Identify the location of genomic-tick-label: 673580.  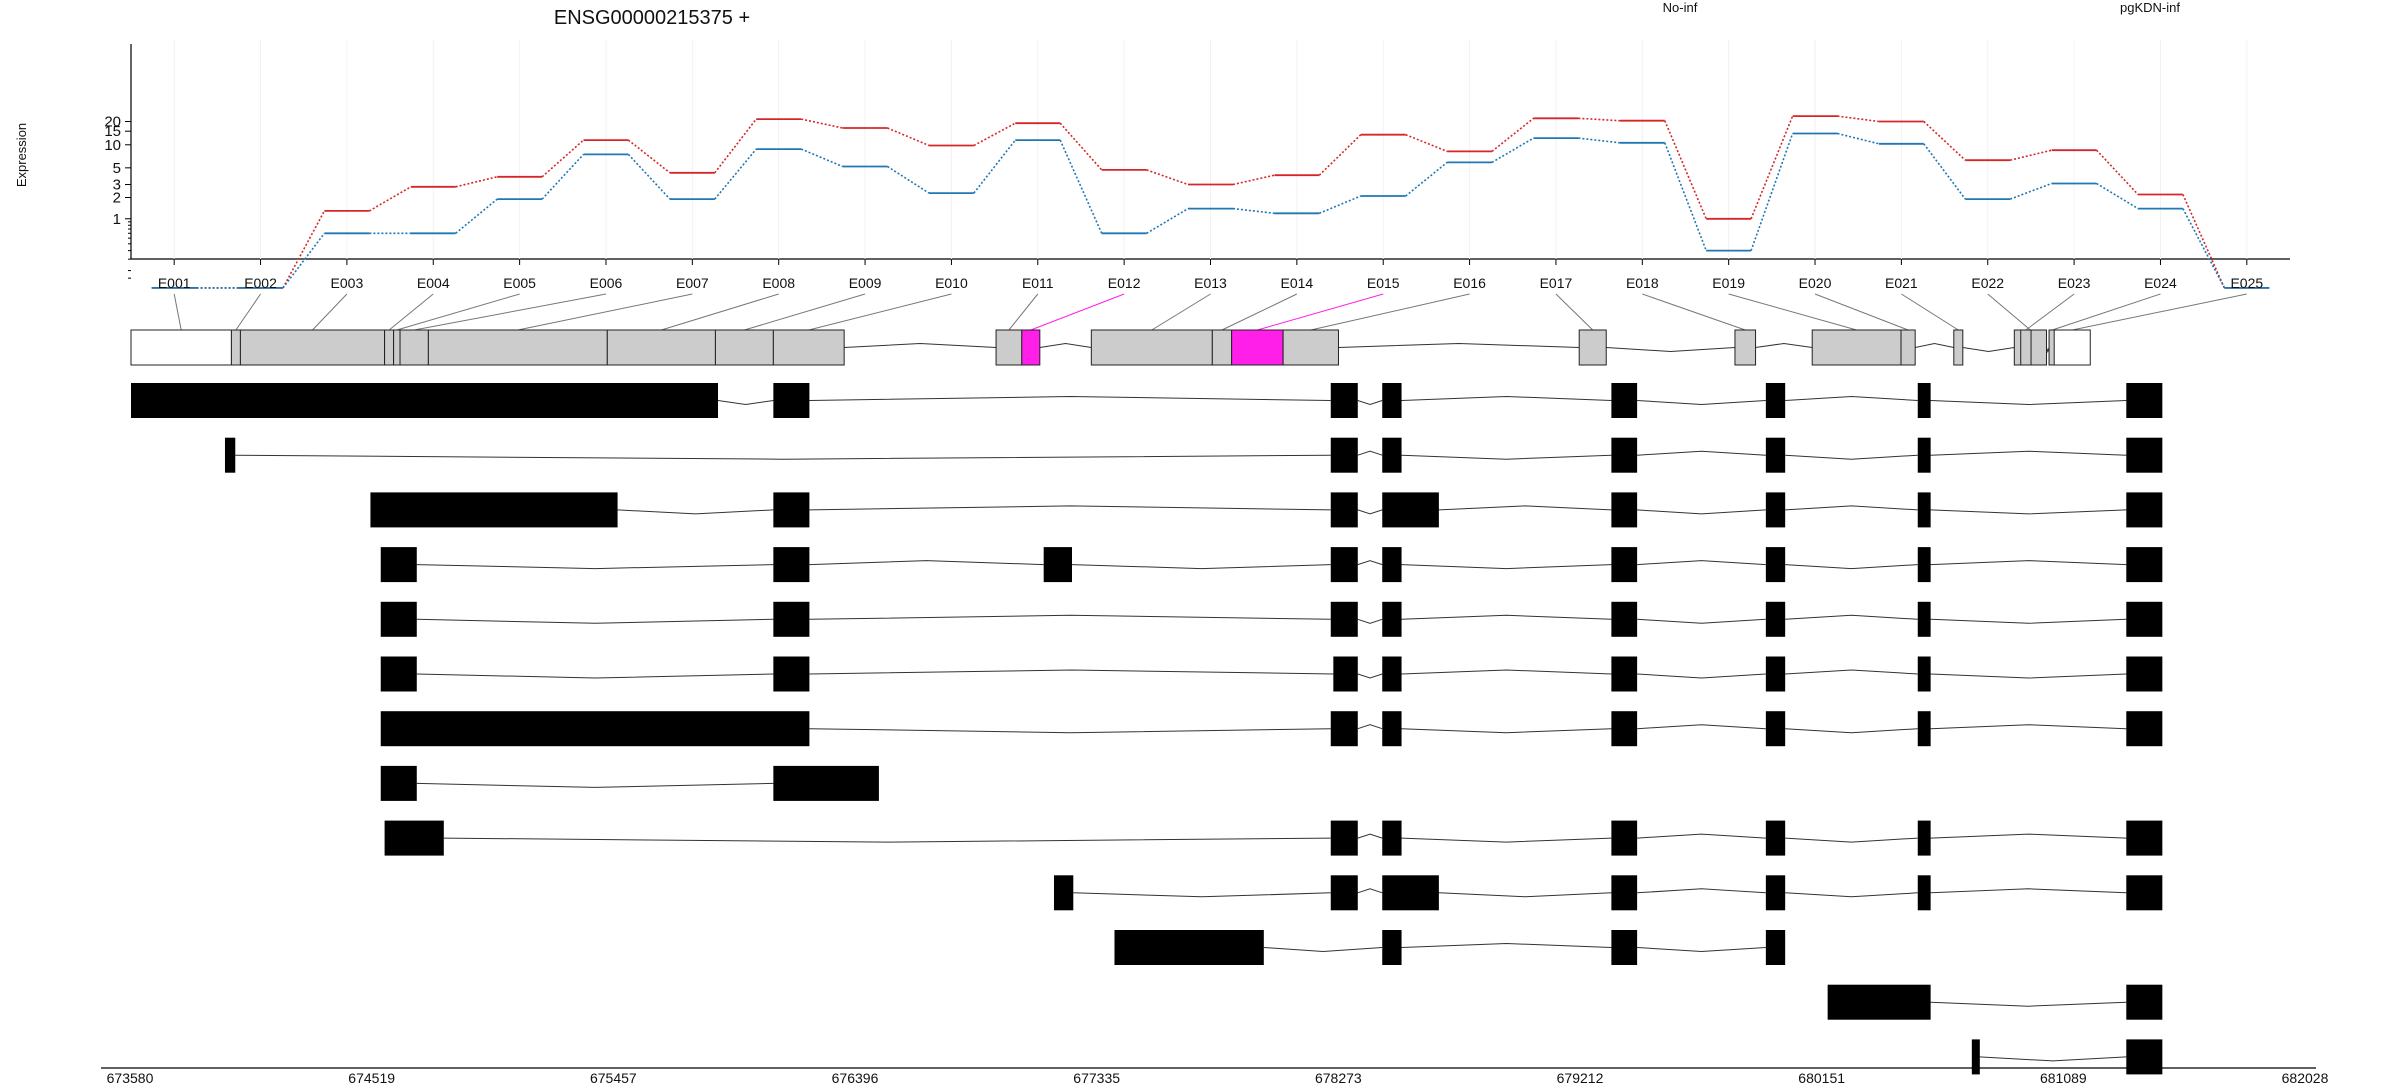
(130, 1078).